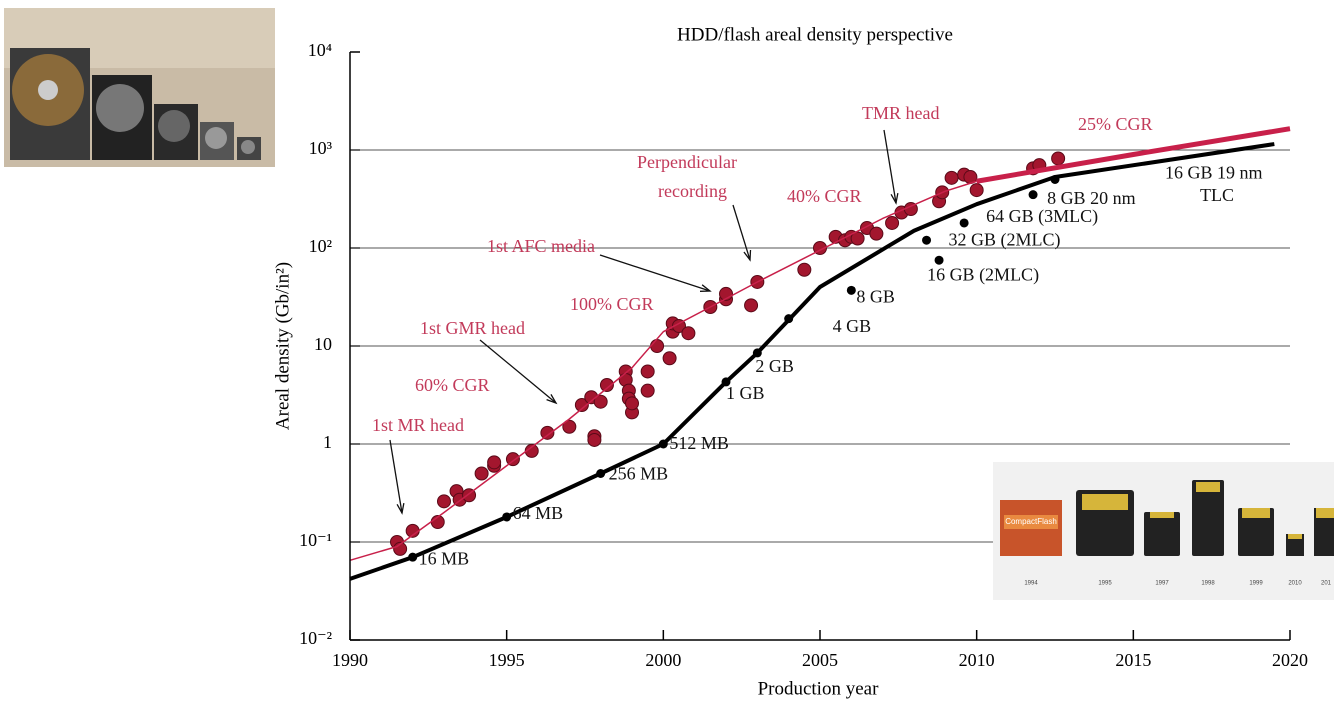 This screenshot has width=1334, height=704. What do you see at coordinates (1163, 531) in the screenshot?
I see `card-photo: CompactFlash 1994 1995 1997 1998 1999 2010 201` at bounding box center [1163, 531].